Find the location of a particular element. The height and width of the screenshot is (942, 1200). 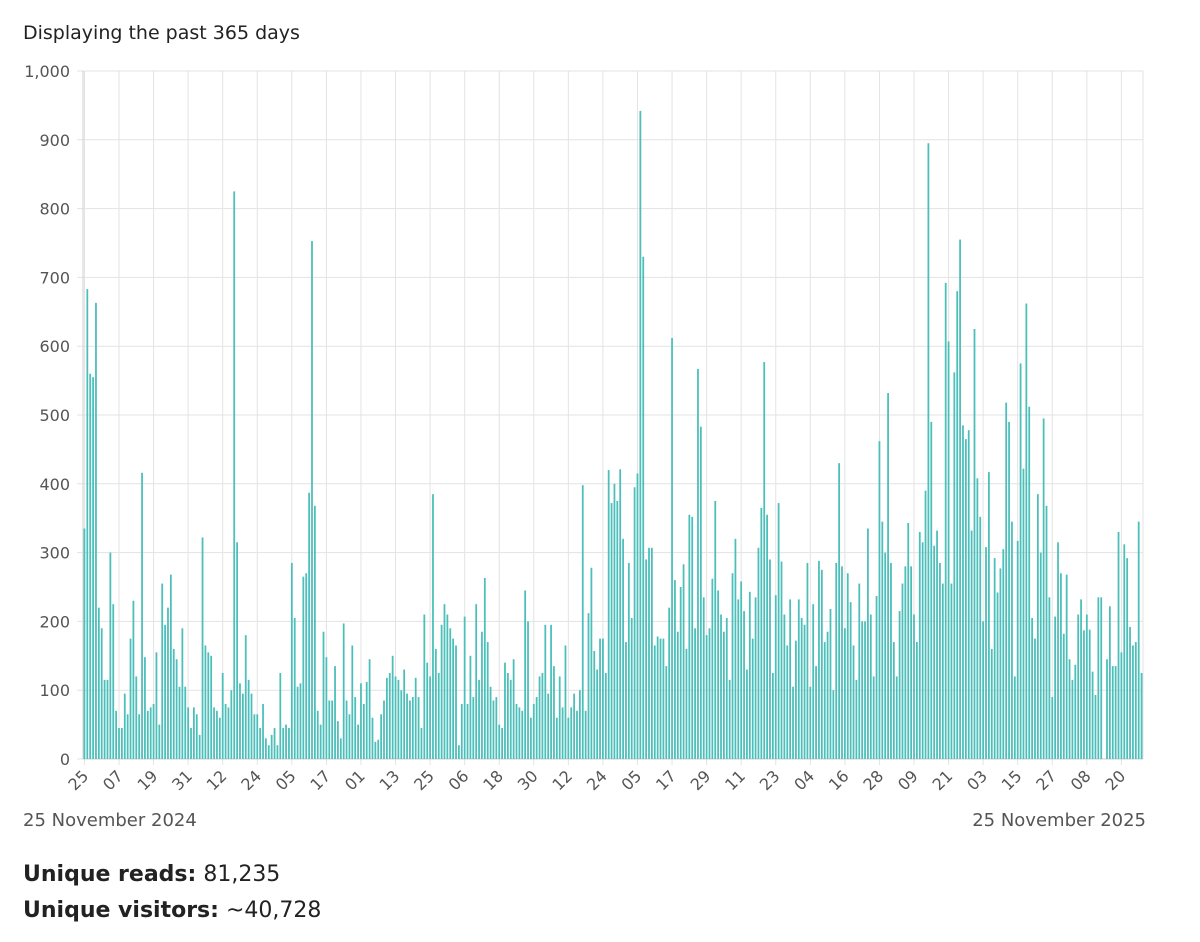

x-tick-label: 30 is located at coordinates (528, 780).